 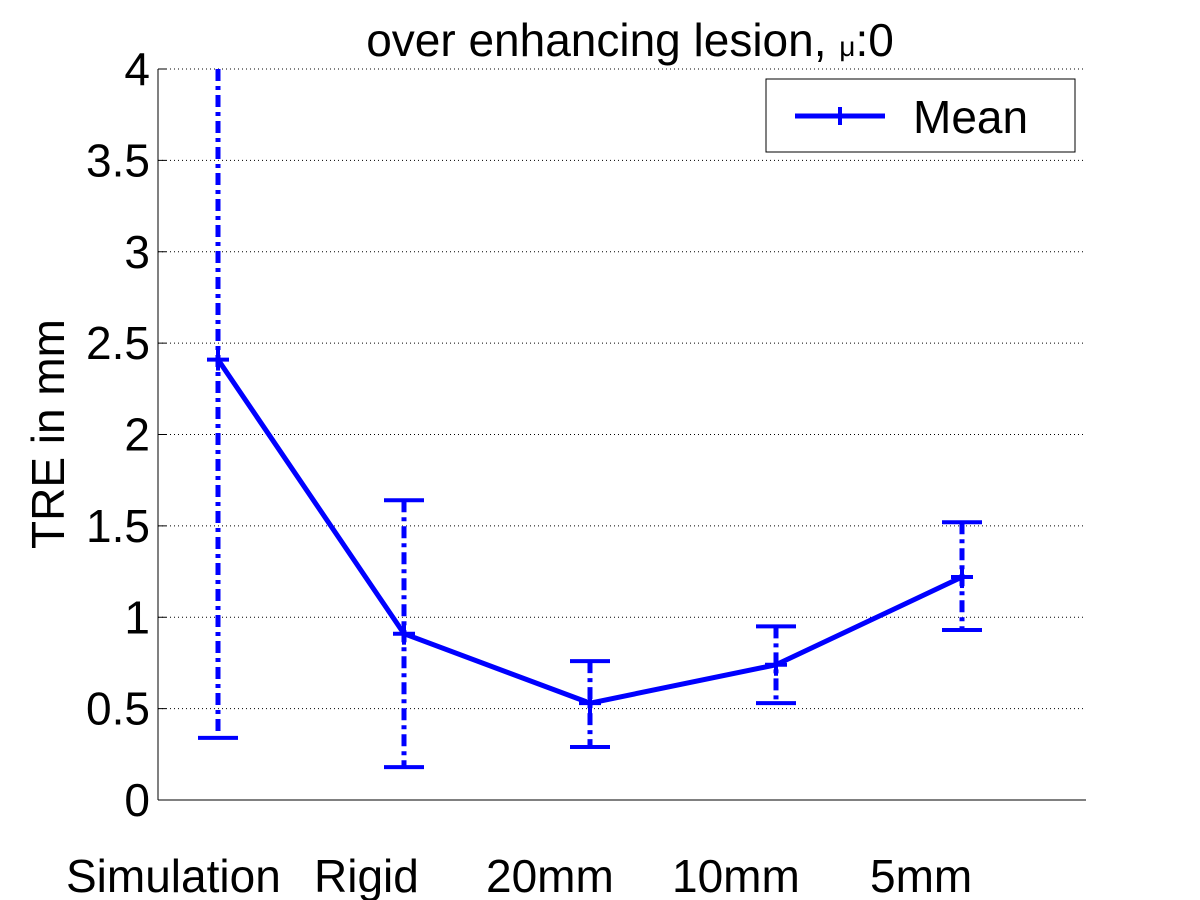 I want to click on y-tick-label: 1.5, so click(x=118, y=526).